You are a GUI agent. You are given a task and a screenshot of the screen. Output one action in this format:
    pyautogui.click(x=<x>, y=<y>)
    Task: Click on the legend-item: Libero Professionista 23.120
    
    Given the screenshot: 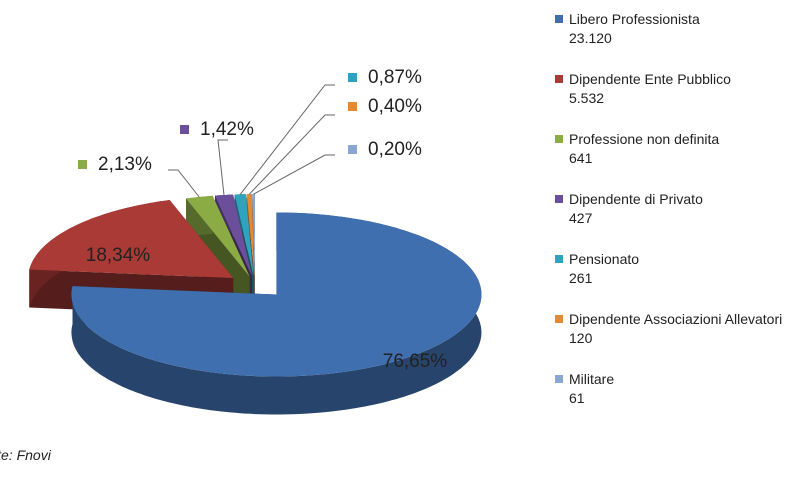 What is the action you would take?
    pyautogui.click(x=675, y=29)
    